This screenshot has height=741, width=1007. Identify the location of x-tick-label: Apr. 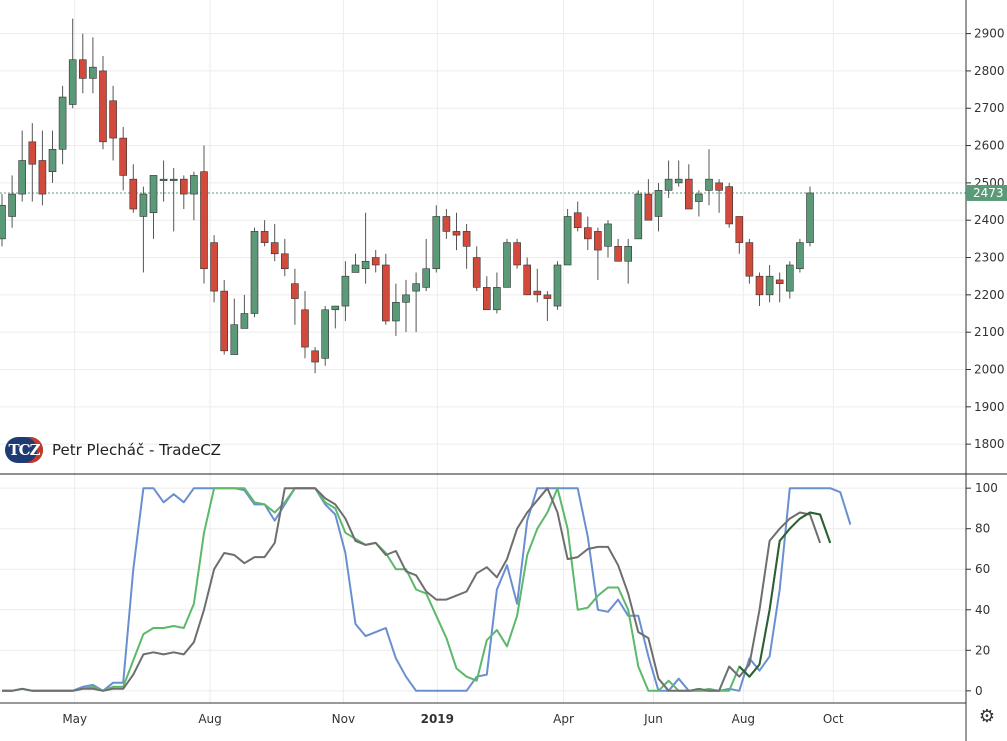
(563, 719).